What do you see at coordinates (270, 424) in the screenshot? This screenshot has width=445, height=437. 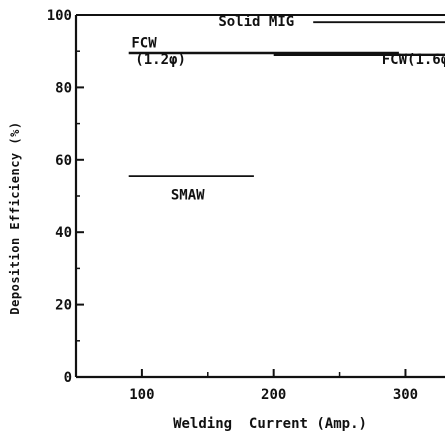 I see `x-axis-title: Welding Current (Amp.)` at bounding box center [270, 424].